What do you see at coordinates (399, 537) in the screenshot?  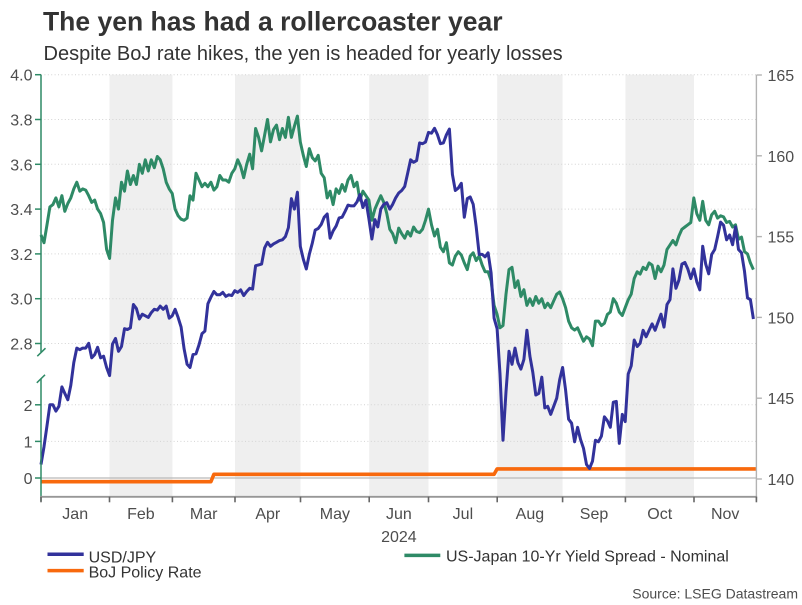 I see `svg-text: 2024` at bounding box center [399, 537].